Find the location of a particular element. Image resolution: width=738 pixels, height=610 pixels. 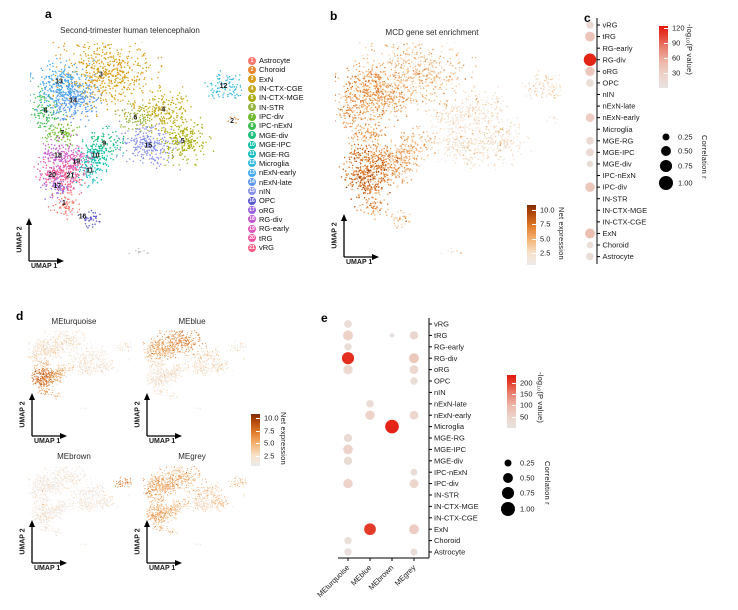

cell-type-label: tRG is located at coordinates (441, 335).